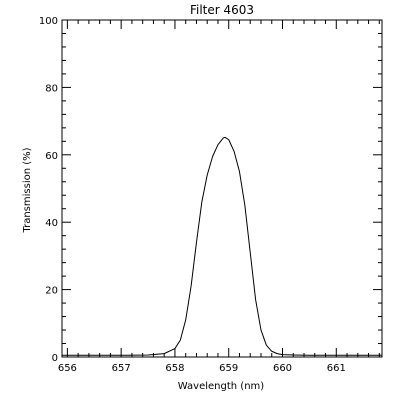 This screenshot has width=400, height=400. What do you see at coordinates (174, 368) in the screenshot?
I see `x-tick-label: 658` at bounding box center [174, 368].